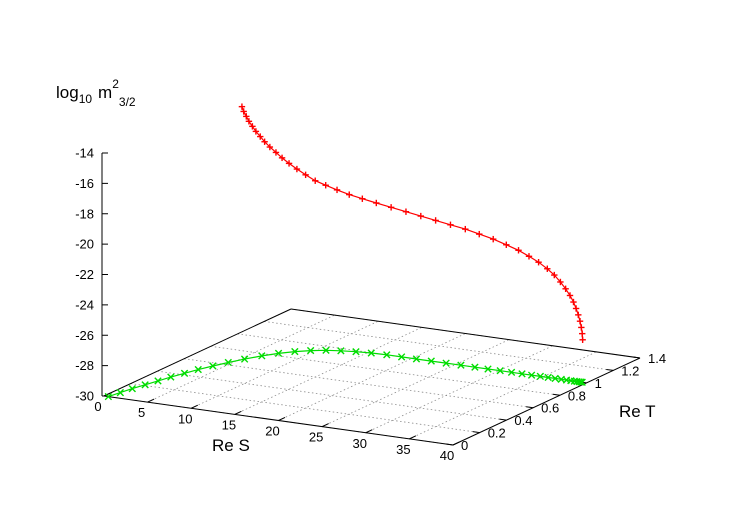 Image resolution: width=747 pixels, height=523 pixels. Describe the element at coordinates (464, 445) in the screenshot. I see `y-tick-label: 0` at that location.